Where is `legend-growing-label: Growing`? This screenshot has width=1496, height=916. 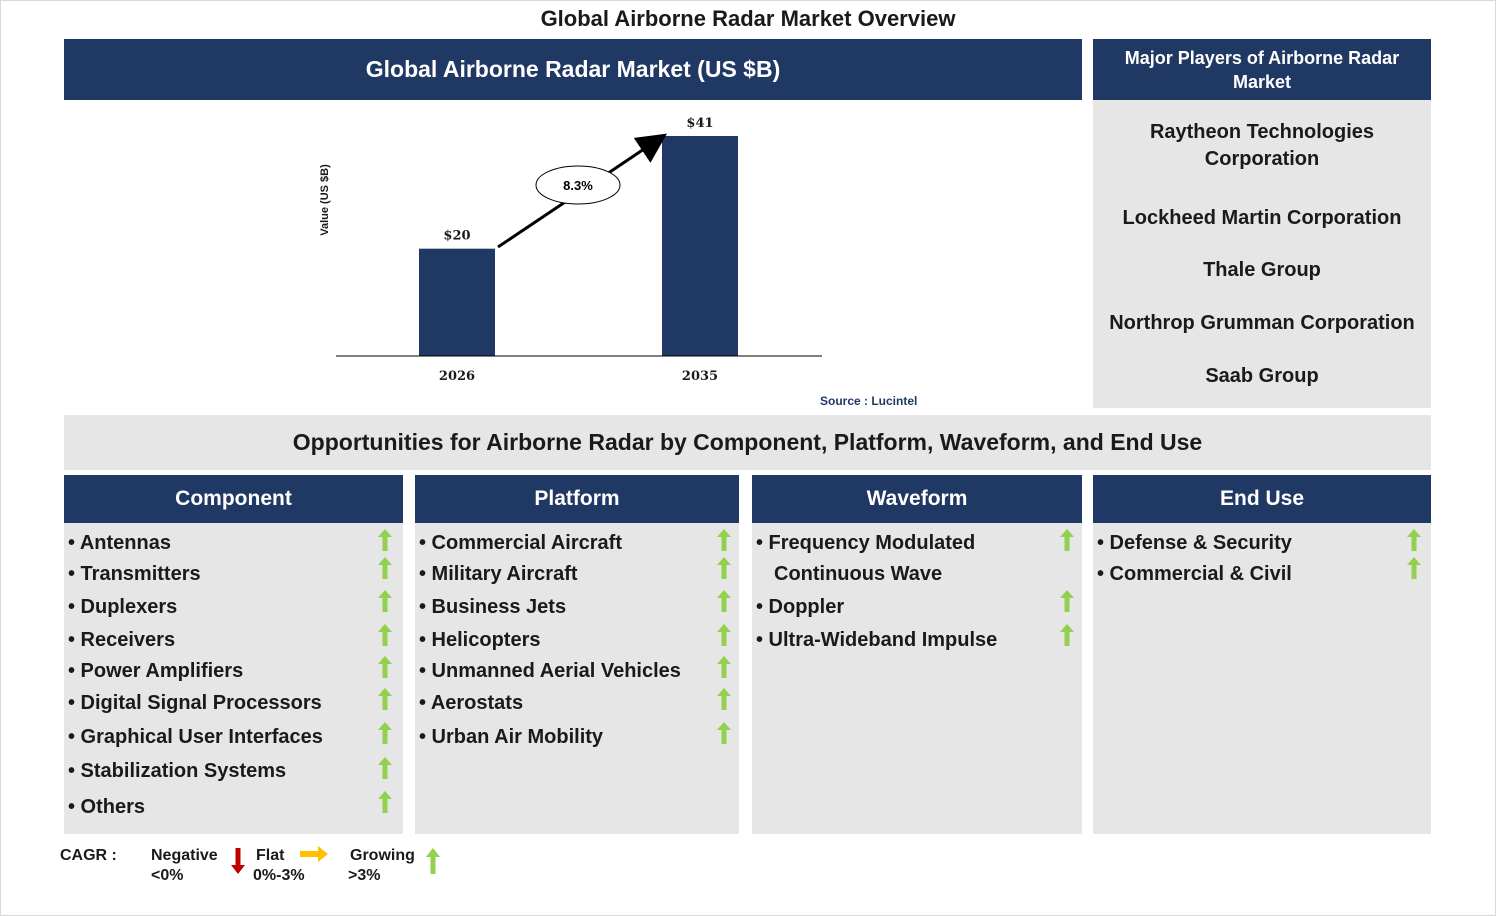 legend-growing-label: Growing is located at coordinates (382, 855).